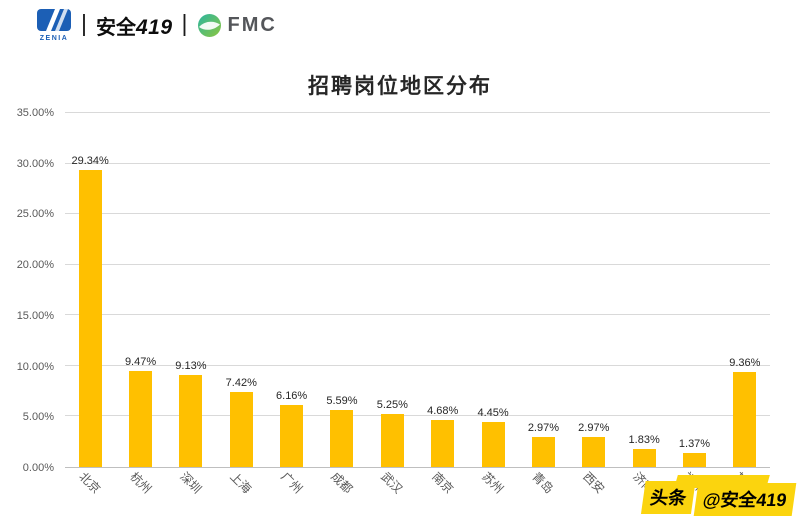  Describe the element at coordinates (90, 161) in the screenshot. I see `bar-value-label: 29.34%` at that location.